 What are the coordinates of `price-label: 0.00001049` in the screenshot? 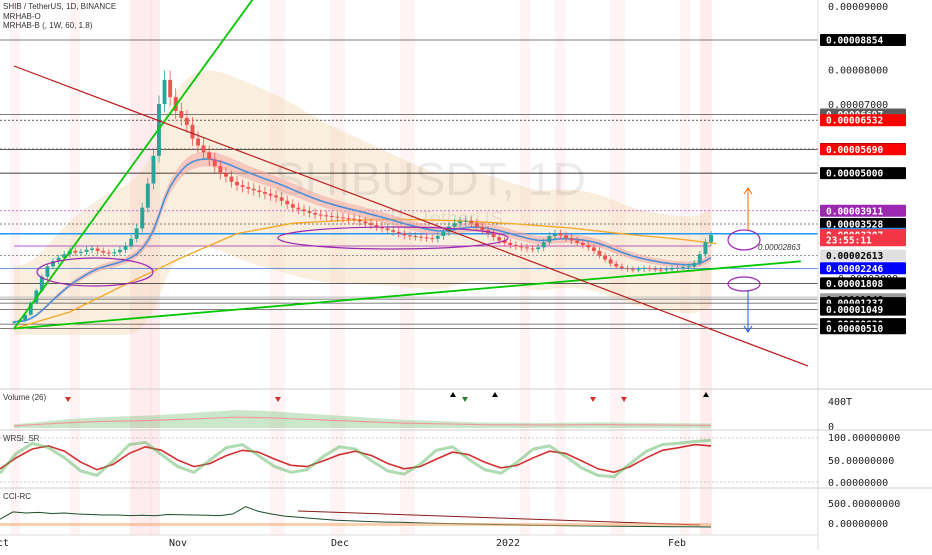 It's located at (854, 310).